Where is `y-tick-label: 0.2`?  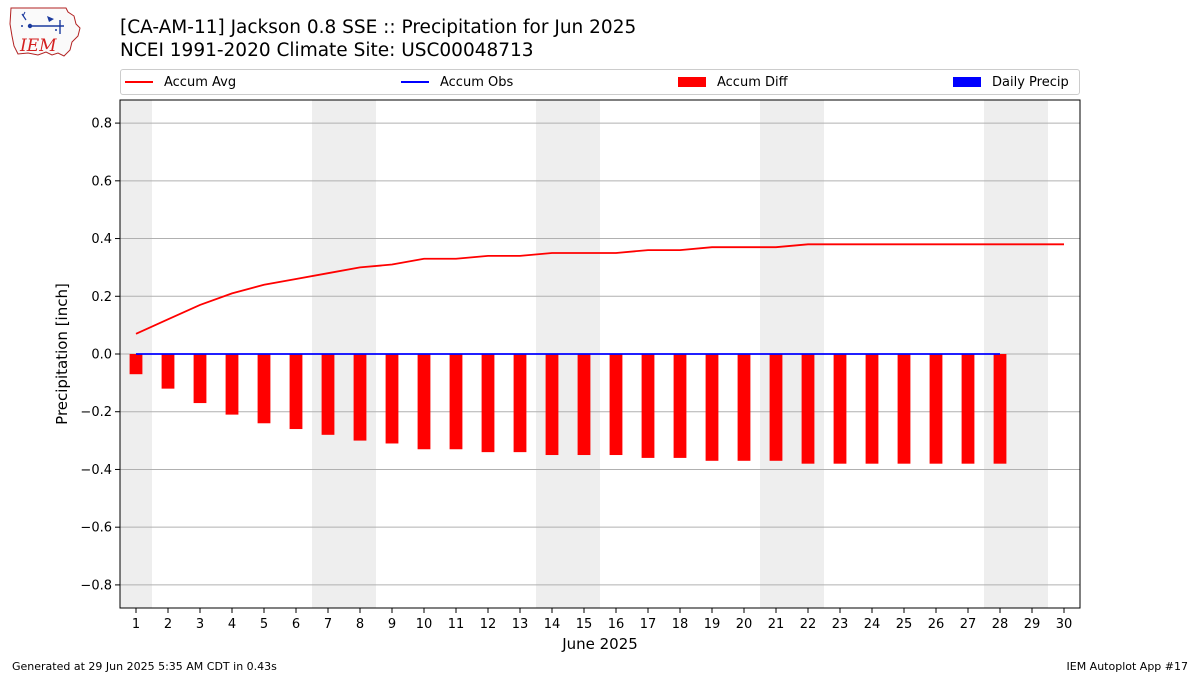 y-tick-label: 0.2 is located at coordinates (101, 297).